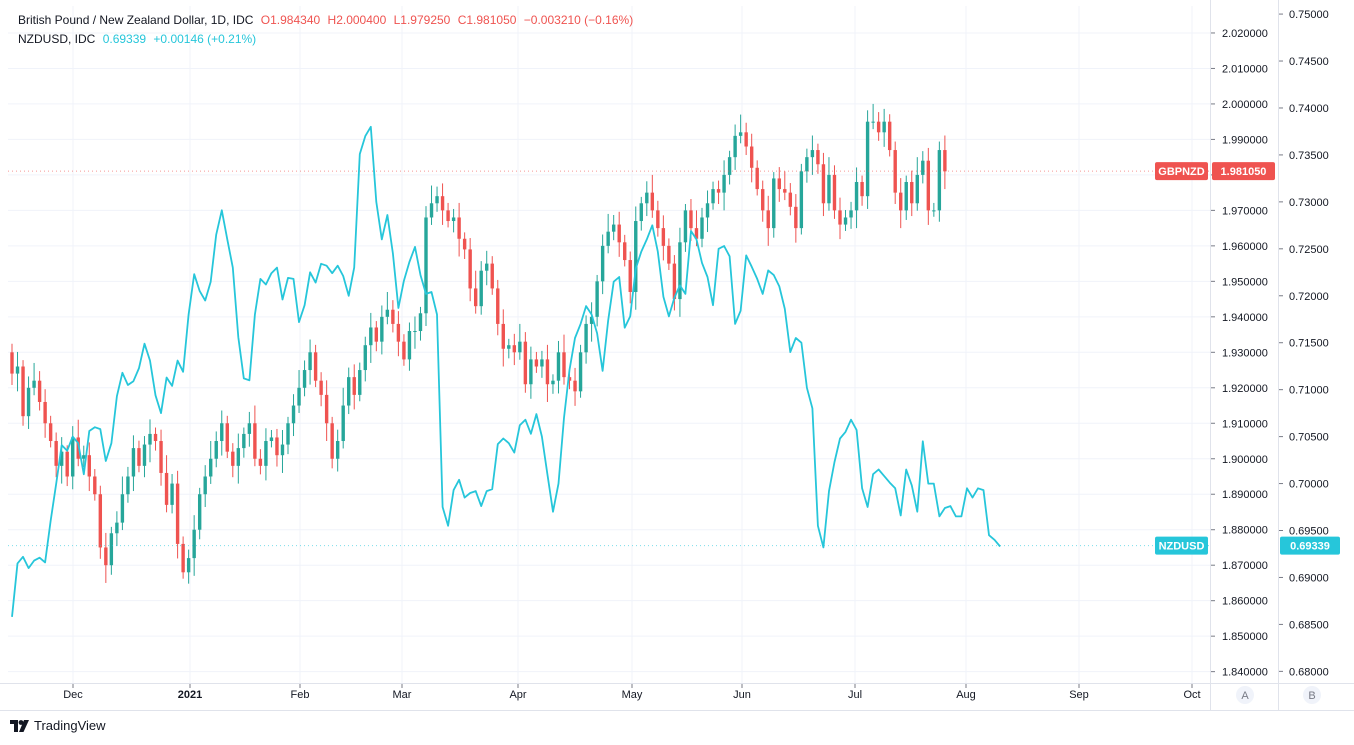  What do you see at coordinates (1309, 391) in the screenshot?
I see `b-tick-label: 0.71000` at bounding box center [1309, 391].